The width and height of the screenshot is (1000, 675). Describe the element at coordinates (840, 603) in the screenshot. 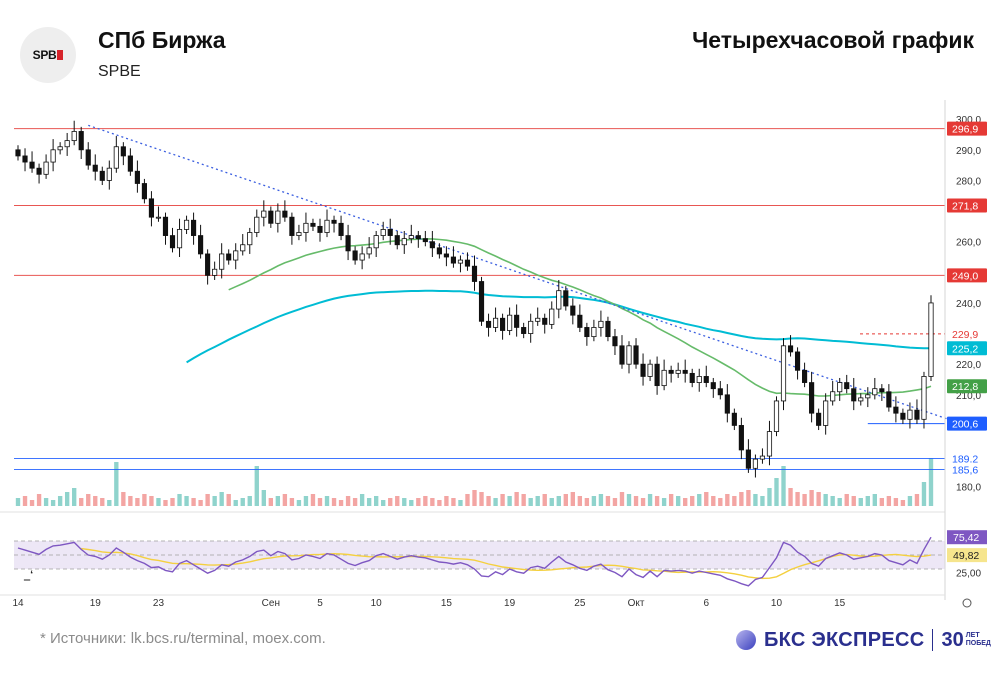

I see `time-tick-label: 15` at that location.